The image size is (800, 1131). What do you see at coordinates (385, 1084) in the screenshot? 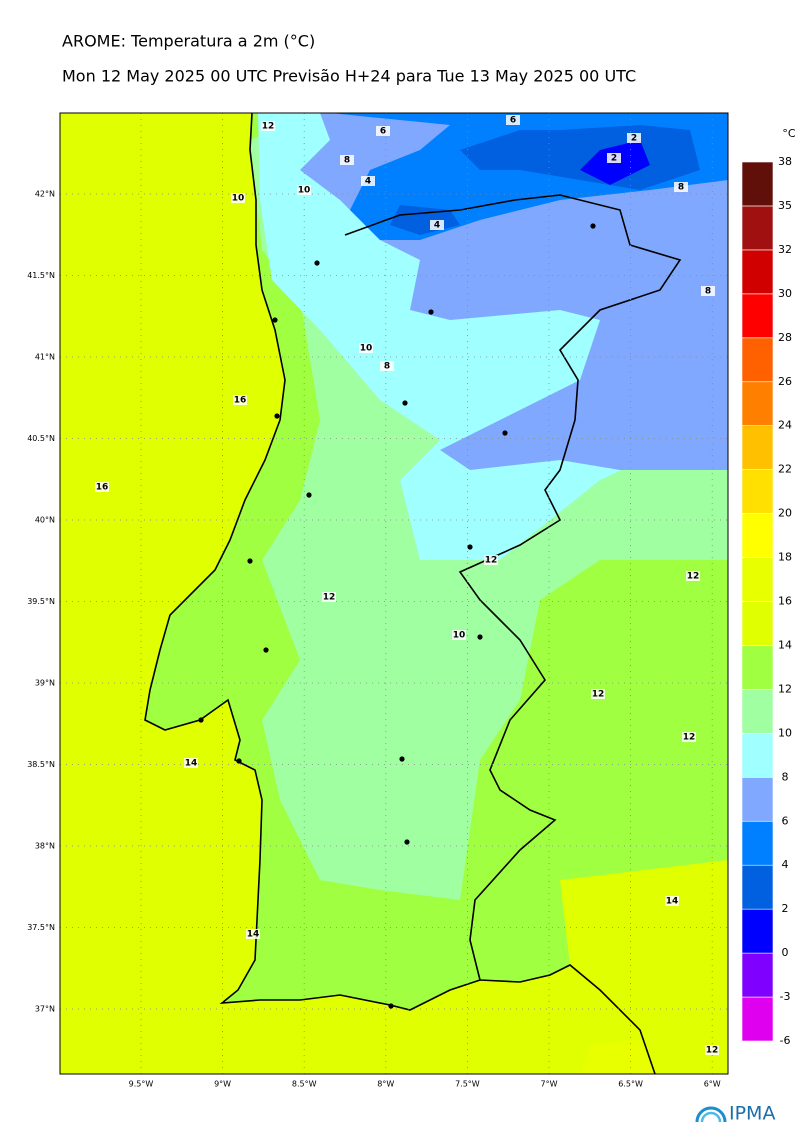
I see `lon-label: 8°W` at bounding box center [385, 1084].